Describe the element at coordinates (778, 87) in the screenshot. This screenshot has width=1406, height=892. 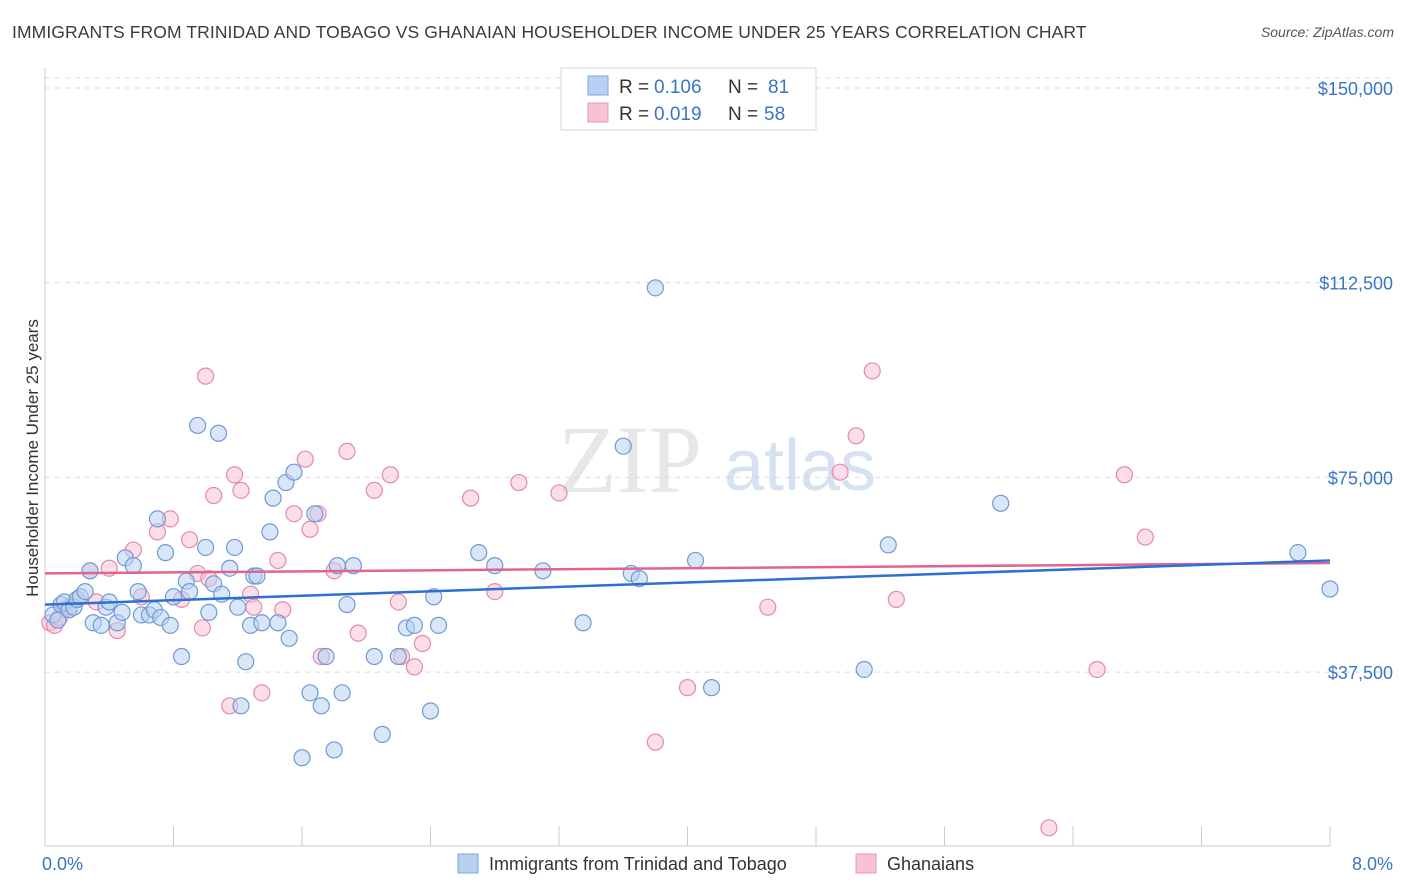
I see `legend-n-value-blue: 81` at that location.